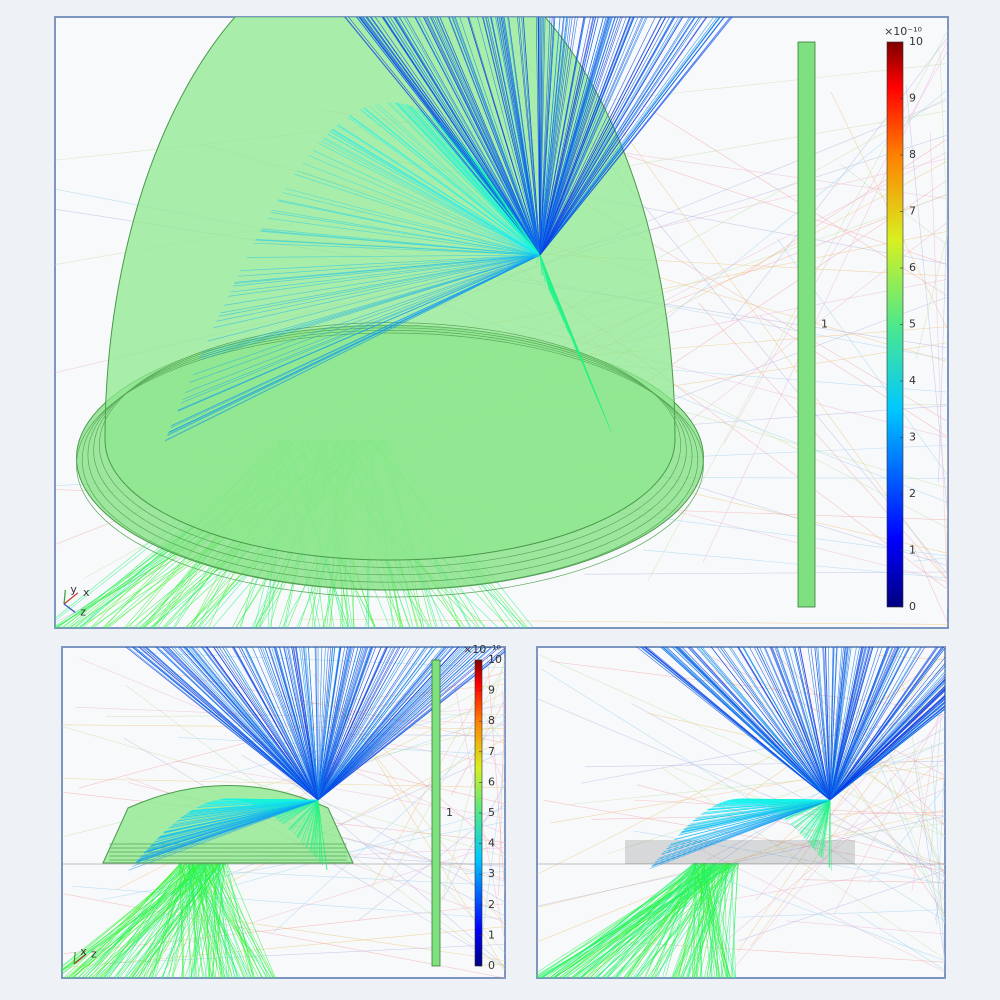  I want to click on colorbar-tick-label: 9, so click(912, 98).